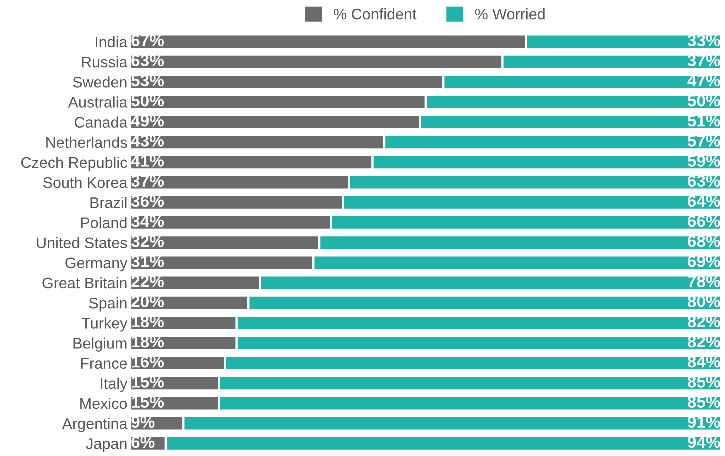 Image resolution: width=725 pixels, height=456 pixels. What do you see at coordinates (104, 404) in the screenshot?
I see `y-tick-label: Mexico` at bounding box center [104, 404].